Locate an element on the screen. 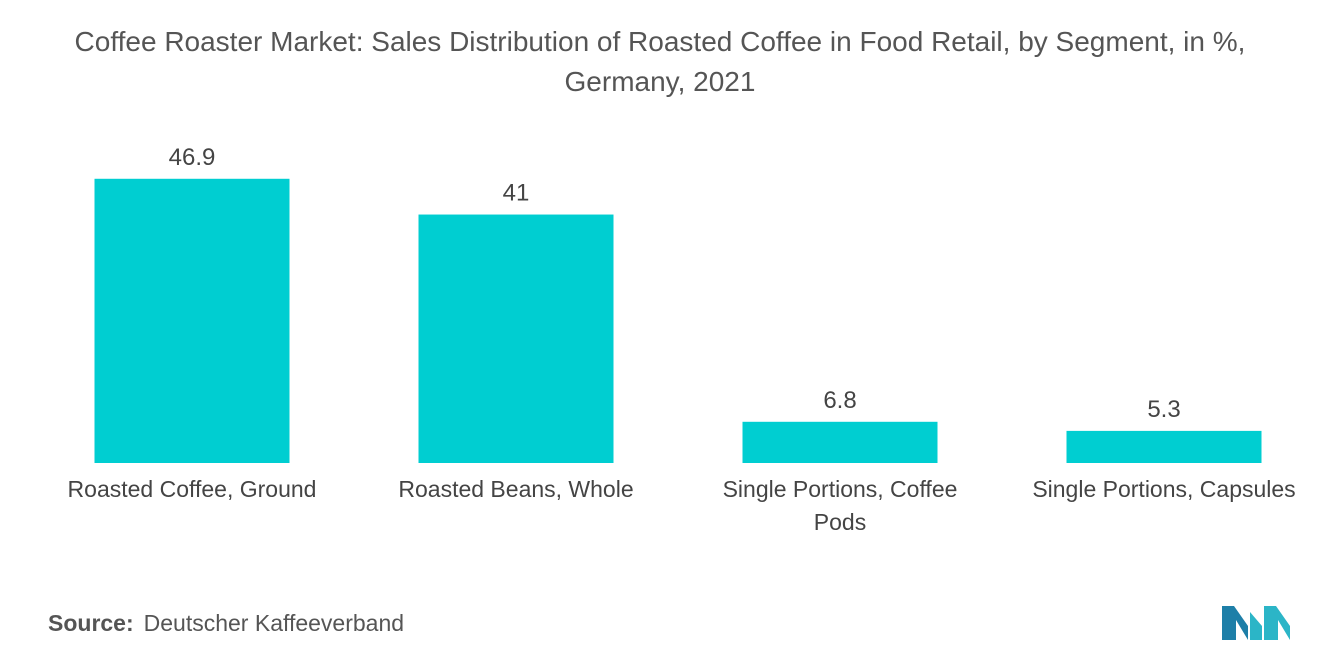 The height and width of the screenshot is (665, 1320). source-label: Source: is located at coordinates (91, 623).